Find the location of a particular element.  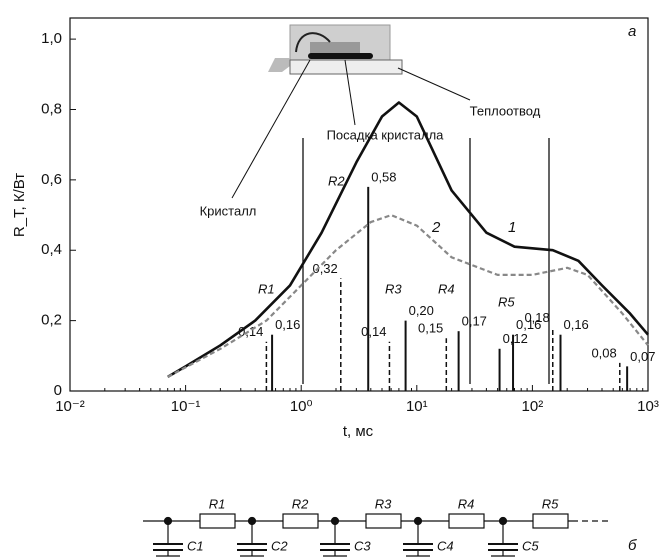

annotation: Кристалл is located at coordinates (228, 210).